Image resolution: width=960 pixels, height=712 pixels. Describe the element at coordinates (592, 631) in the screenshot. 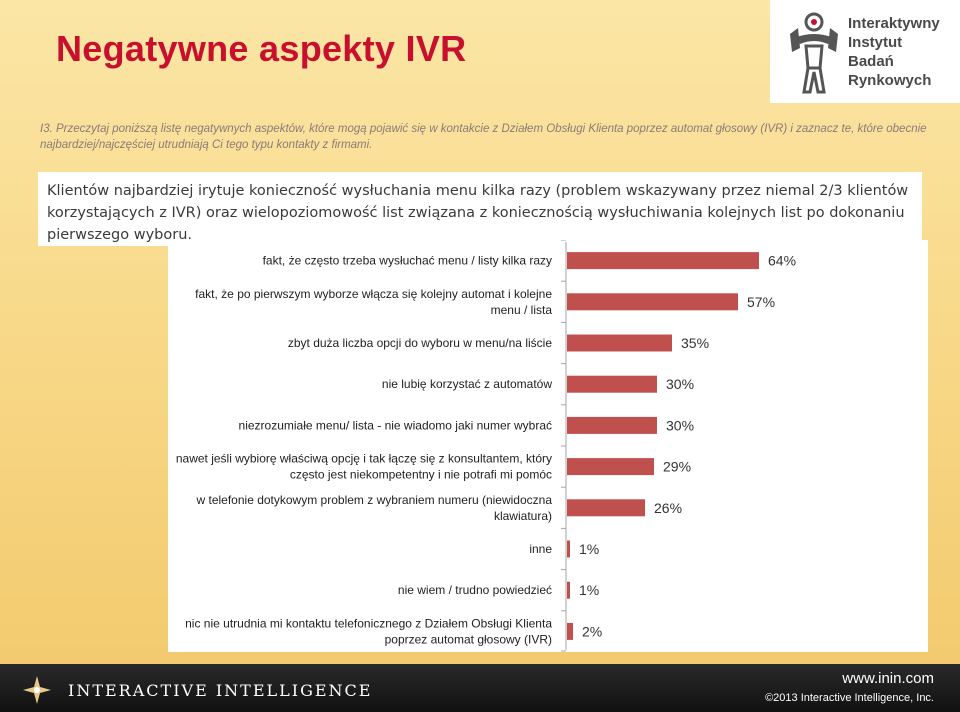

I see `bar-value-label: 2%` at that location.